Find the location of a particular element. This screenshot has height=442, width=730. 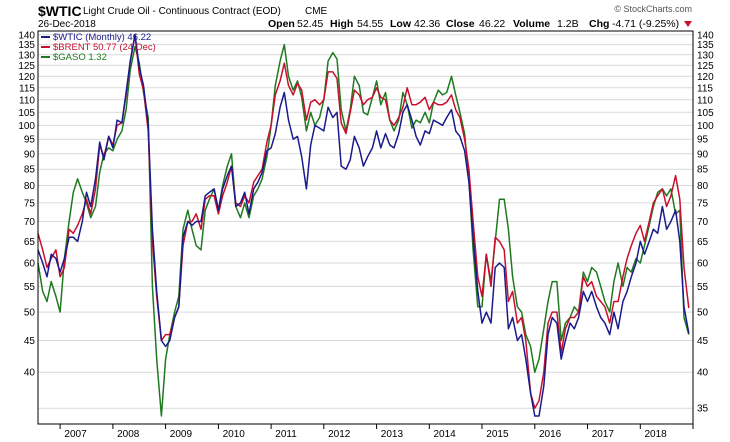

x-tick-label: 2013 is located at coordinates (392, 434).